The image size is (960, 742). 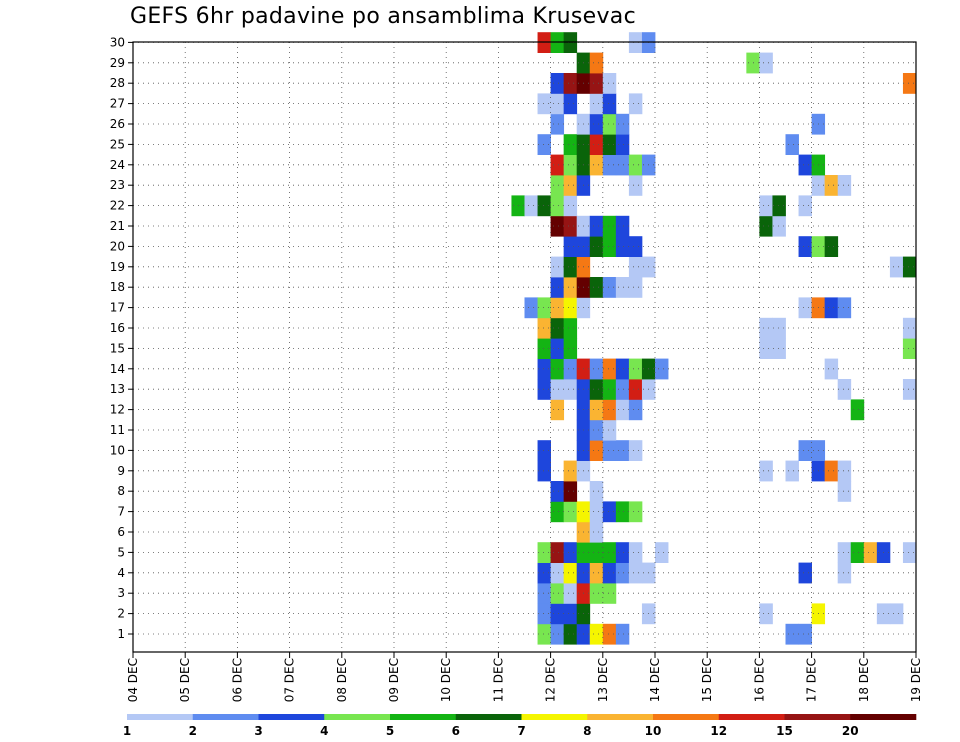 I want to click on chart-title: GEFS 6hr padavine po ansamblima Krusevac, so click(x=383, y=16).